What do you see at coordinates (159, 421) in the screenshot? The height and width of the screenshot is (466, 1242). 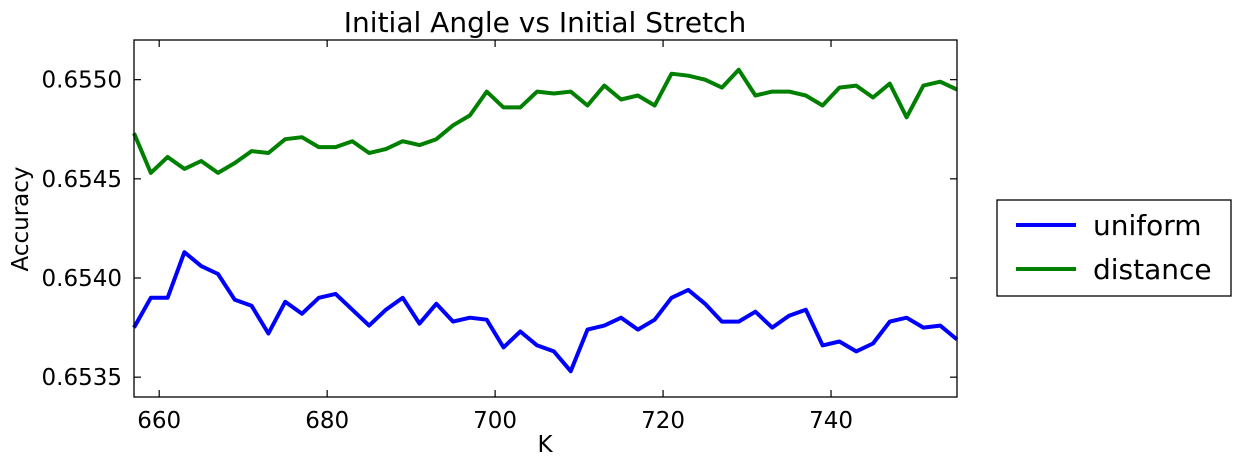 I see `x-tick-label: 660` at bounding box center [159, 421].